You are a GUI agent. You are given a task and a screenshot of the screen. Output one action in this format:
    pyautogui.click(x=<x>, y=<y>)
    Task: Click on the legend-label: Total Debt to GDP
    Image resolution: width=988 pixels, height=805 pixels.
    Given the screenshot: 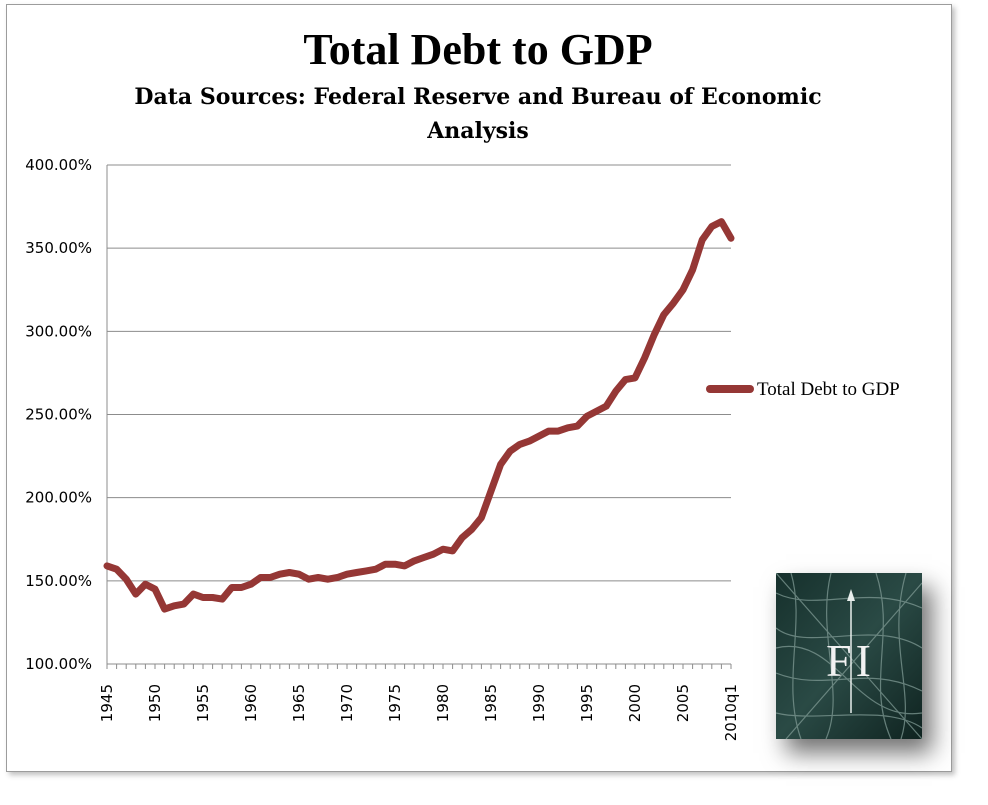 What is the action you would take?
    pyautogui.click(x=828, y=389)
    